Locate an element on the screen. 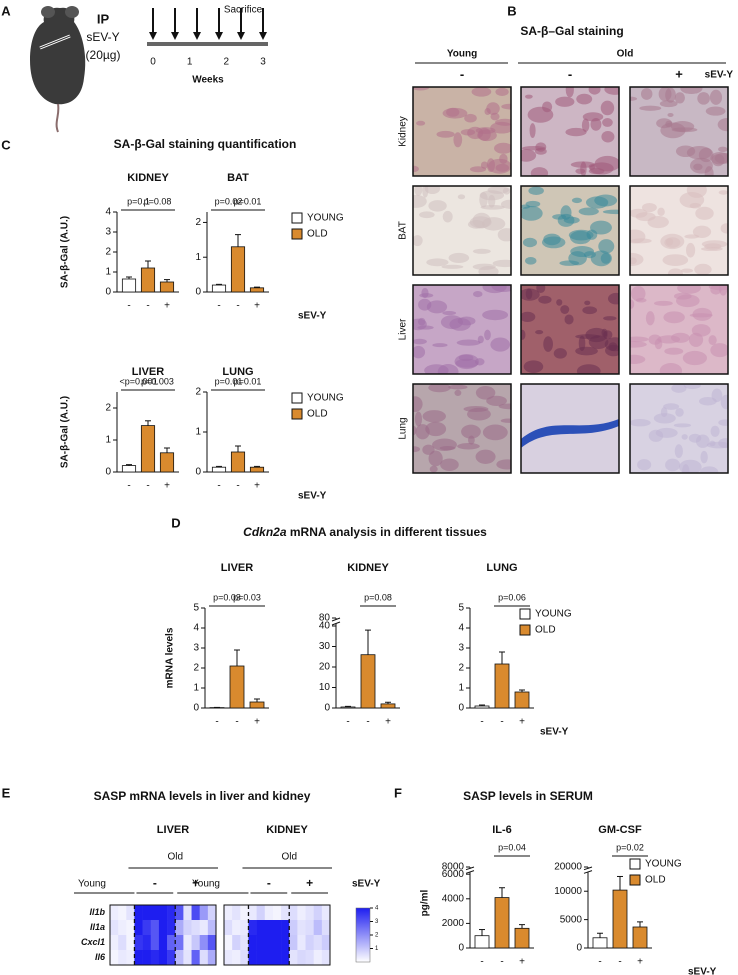 This screenshot has width=738, height=975. y-tick-label: 5 is located at coordinates (196, 608).